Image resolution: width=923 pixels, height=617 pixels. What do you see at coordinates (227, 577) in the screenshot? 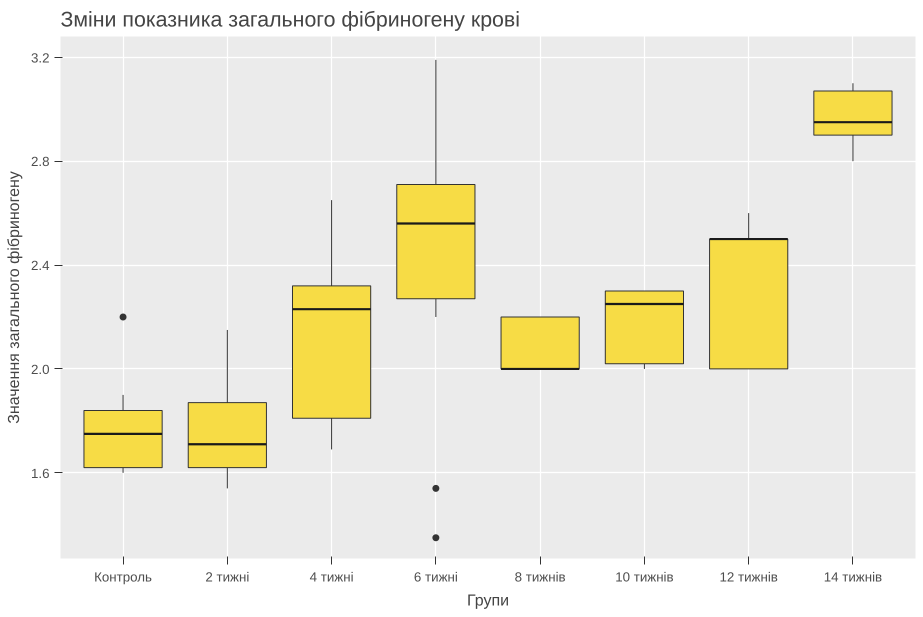
I see `x-tick-label: 2 тижні` at bounding box center [227, 577].